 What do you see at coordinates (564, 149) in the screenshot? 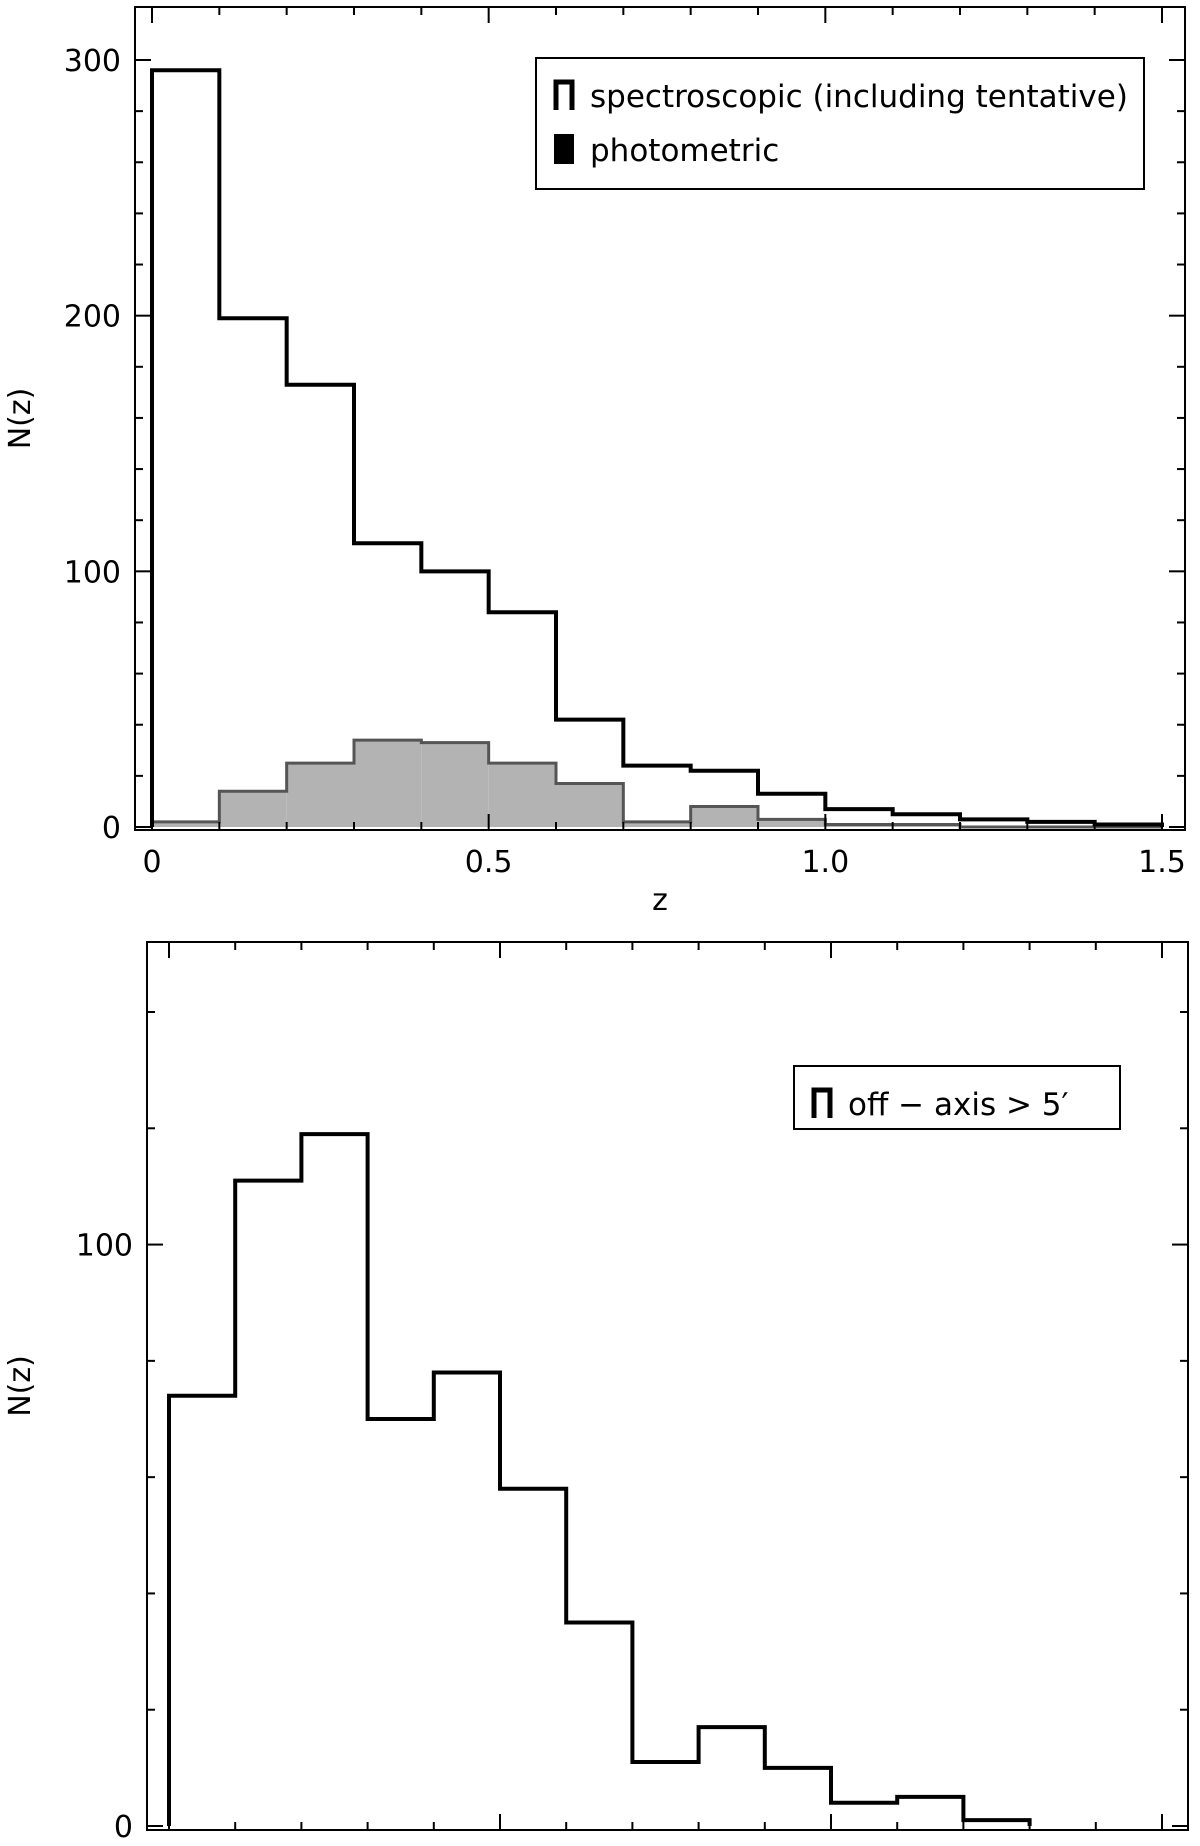
I see `legend-swatch-filled` at bounding box center [564, 149].